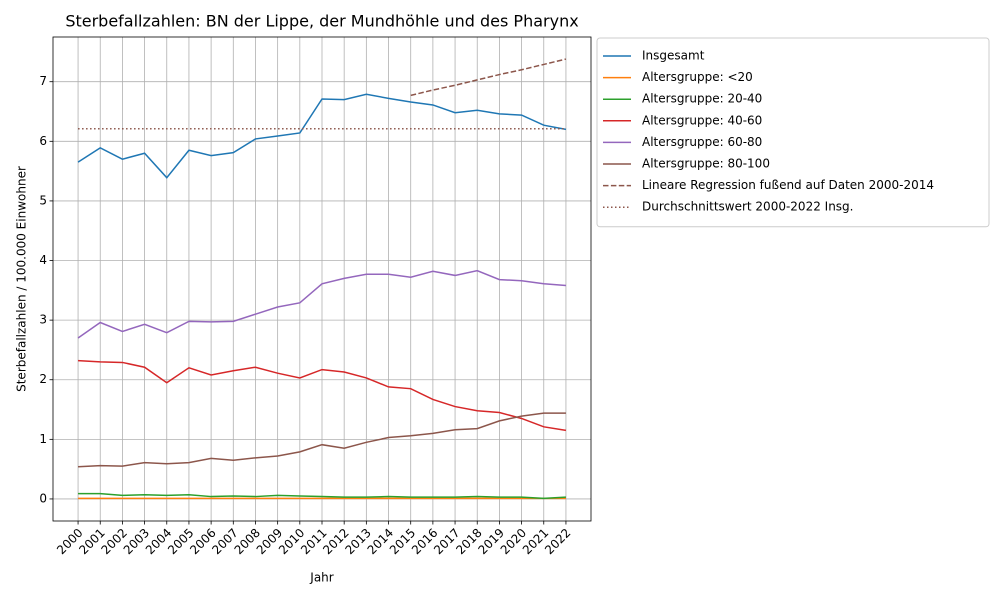 The image size is (1000, 600). I want to click on y-tick-label: 0, so click(43, 498).